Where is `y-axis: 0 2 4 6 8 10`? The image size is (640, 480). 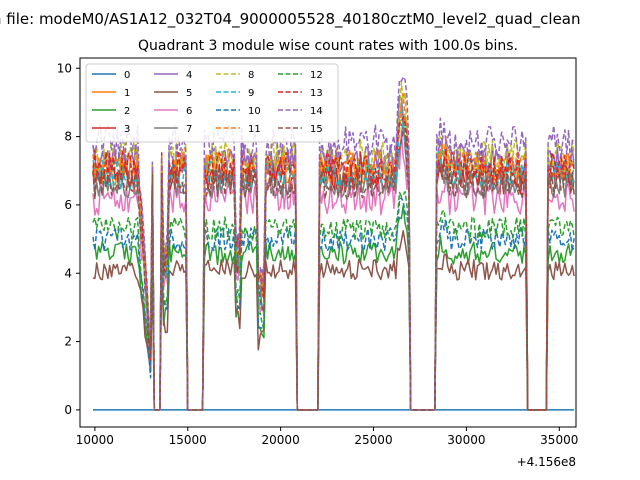 y-axis: 0 2 4 6 8 10 is located at coordinates (68, 239).